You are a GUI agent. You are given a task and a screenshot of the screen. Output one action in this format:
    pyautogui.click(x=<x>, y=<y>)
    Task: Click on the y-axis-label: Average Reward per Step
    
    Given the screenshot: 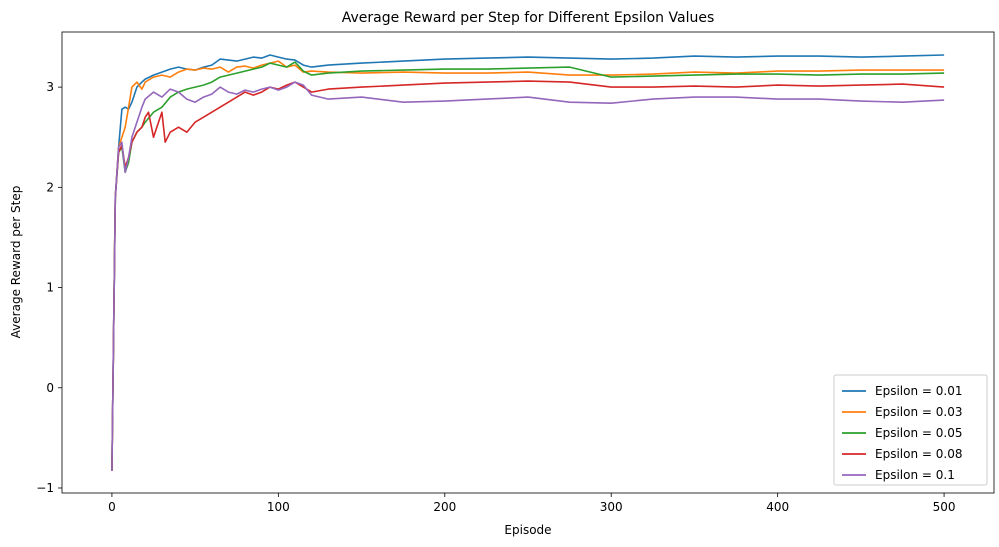 What is the action you would take?
    pyautogui.click(x=16, y=262)
    